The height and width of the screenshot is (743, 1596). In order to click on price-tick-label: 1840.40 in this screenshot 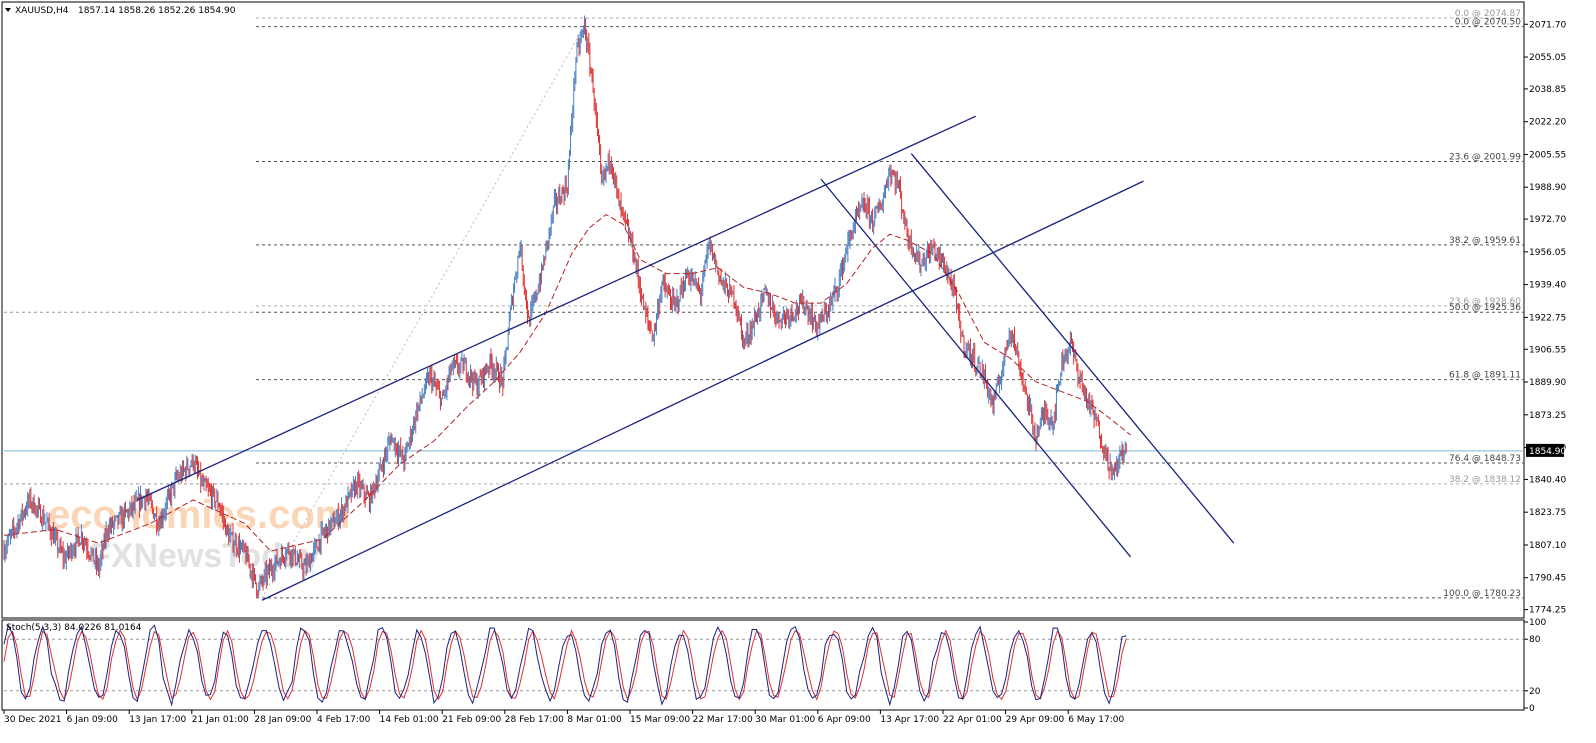, I will do `click(1547, 480)`.